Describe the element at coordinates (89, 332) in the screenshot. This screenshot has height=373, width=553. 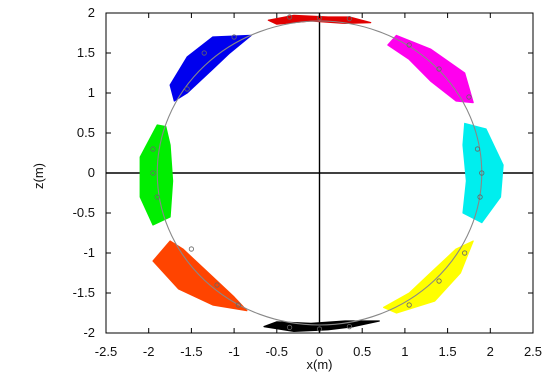
I see `y-tick-label: -2` at that location.